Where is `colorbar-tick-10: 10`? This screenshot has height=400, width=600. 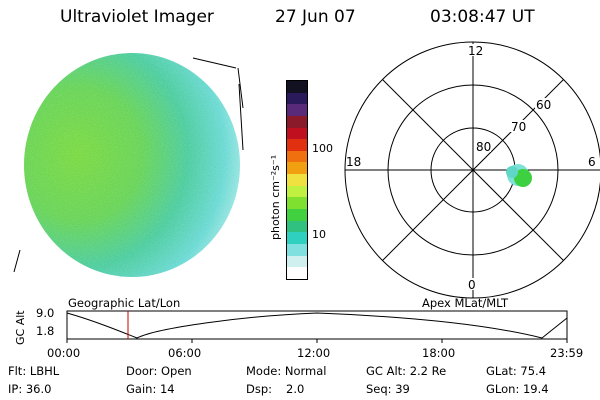 colorbar-tick-10: 10 is located at coordinates (319, 234).